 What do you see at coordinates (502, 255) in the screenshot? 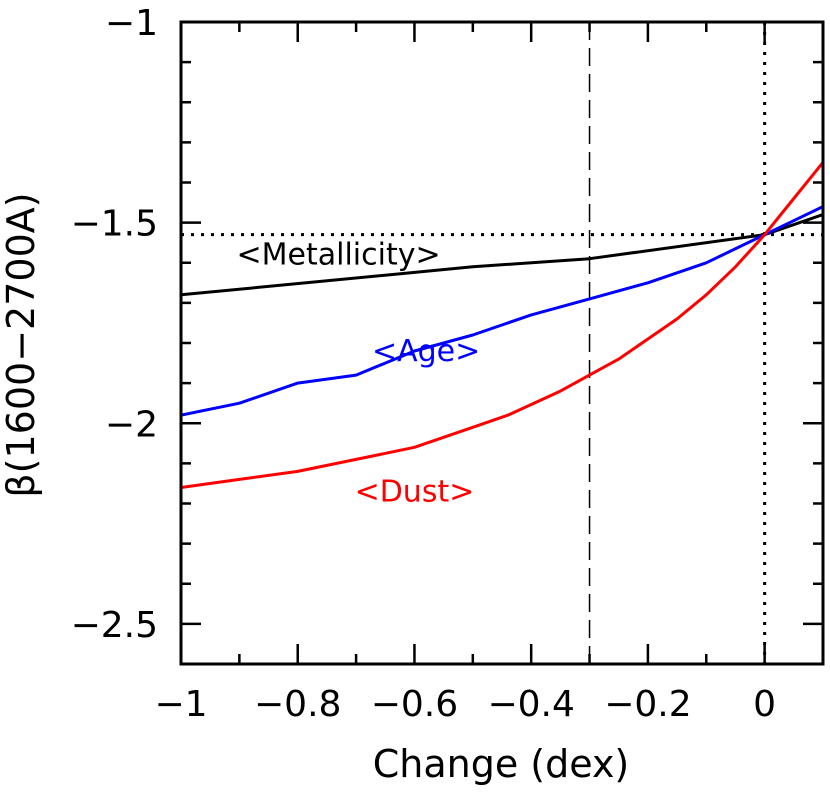
I see `series-line-metallicity` at bounding box center [502, 255].